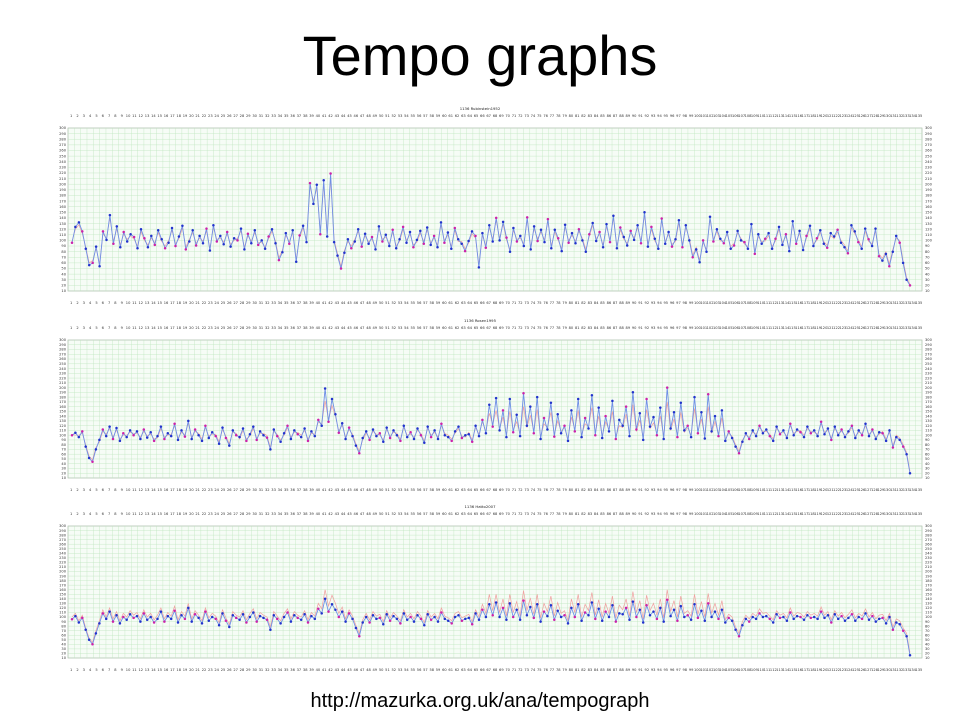  Describe the element at coordinates (596, 514) in the screenshot. I see `x-tick-label-top: 84` at that location.